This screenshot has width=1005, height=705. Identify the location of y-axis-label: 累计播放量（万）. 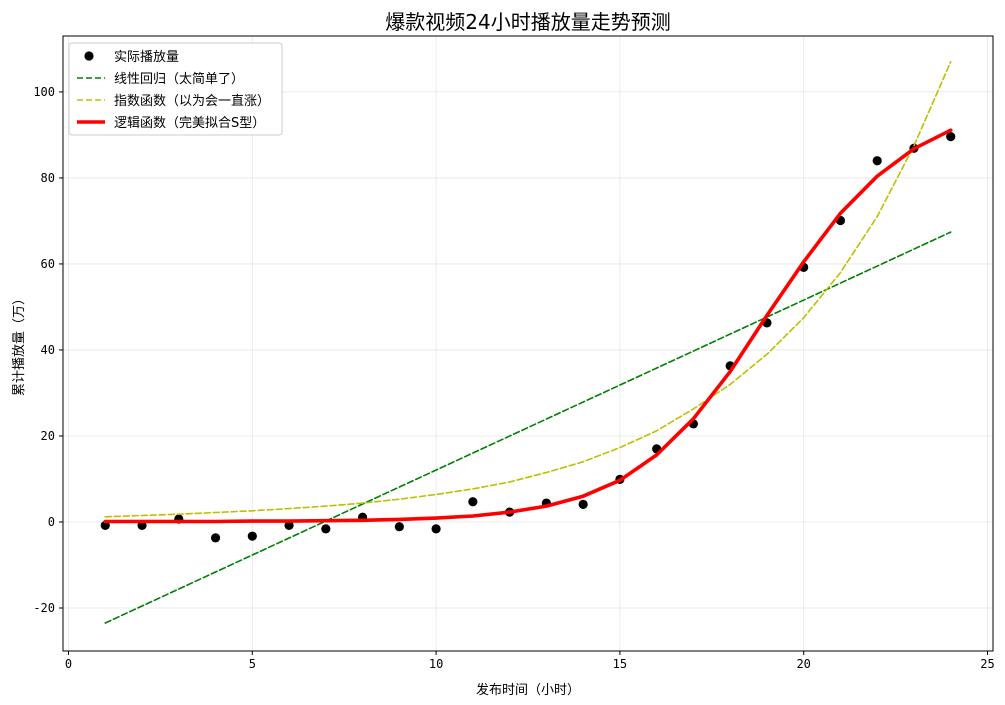
(19, 344).